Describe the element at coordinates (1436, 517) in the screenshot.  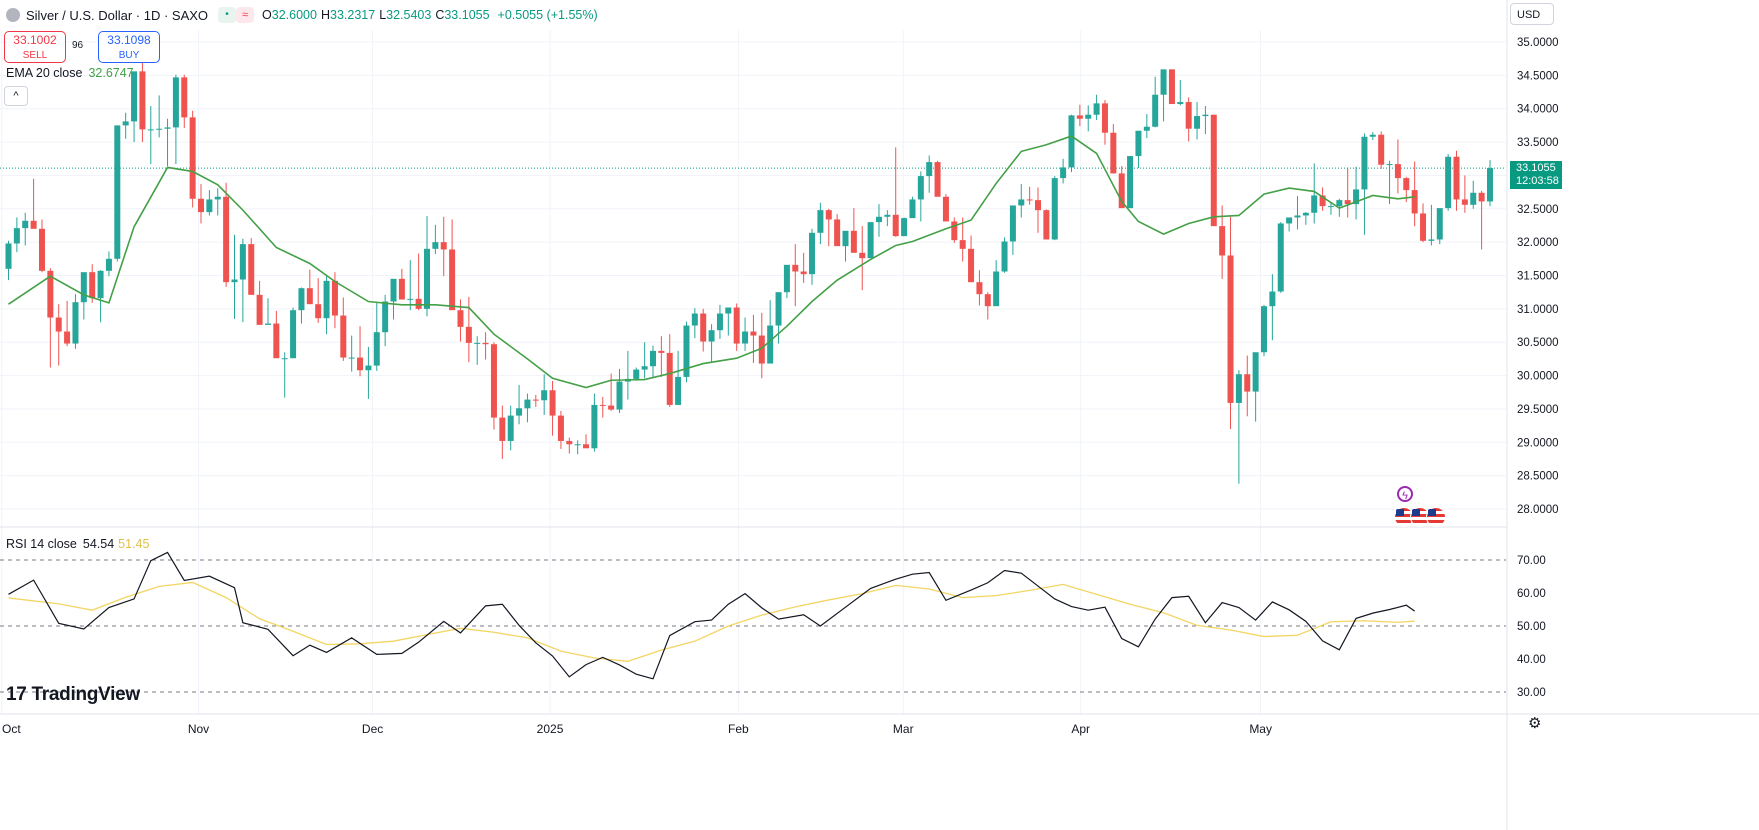
I see `us-flag-icon` at that location.